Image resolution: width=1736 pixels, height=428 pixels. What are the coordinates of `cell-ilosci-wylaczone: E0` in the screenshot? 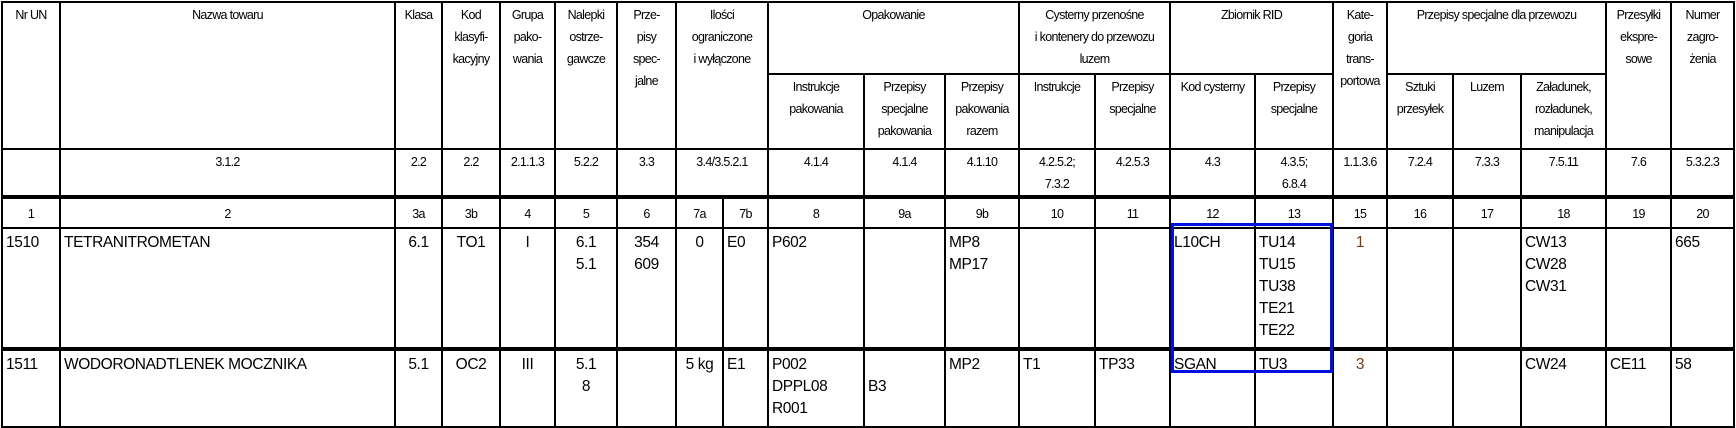 It's located at (745, 289).